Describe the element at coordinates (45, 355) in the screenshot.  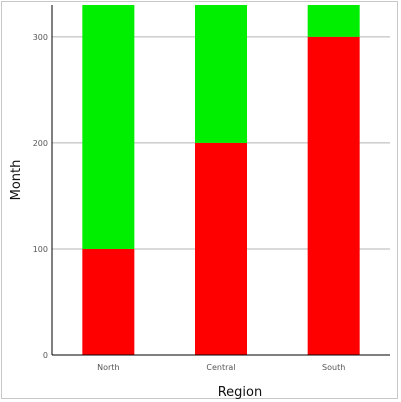
I see `y-tick-label: 0` at that location.